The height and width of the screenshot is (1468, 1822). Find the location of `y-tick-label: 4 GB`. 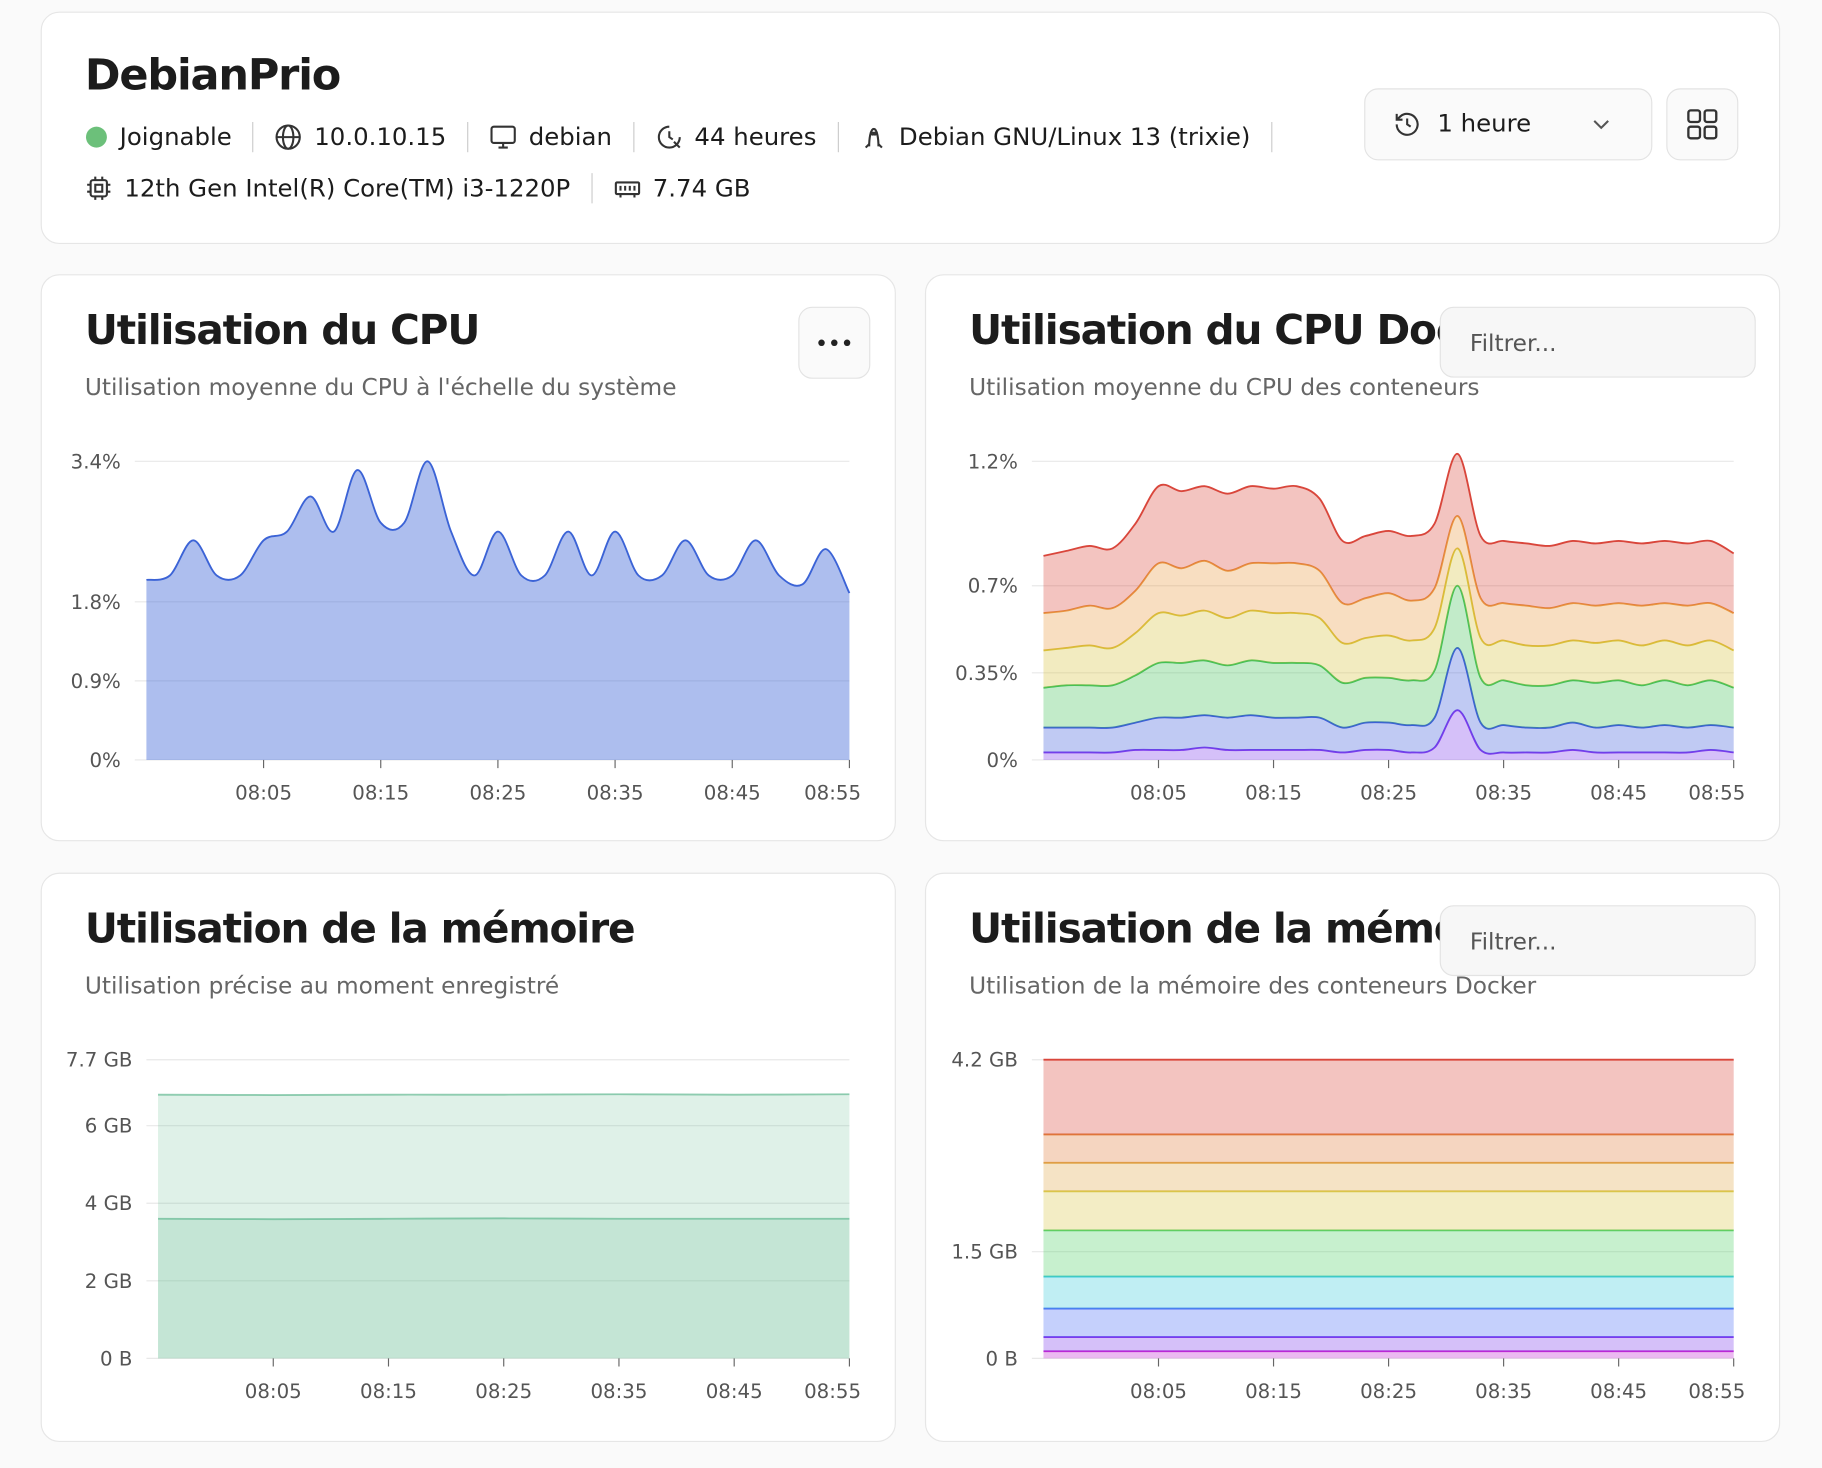

y-tick-label: 4 GB is located at coordinates (109, 1203).